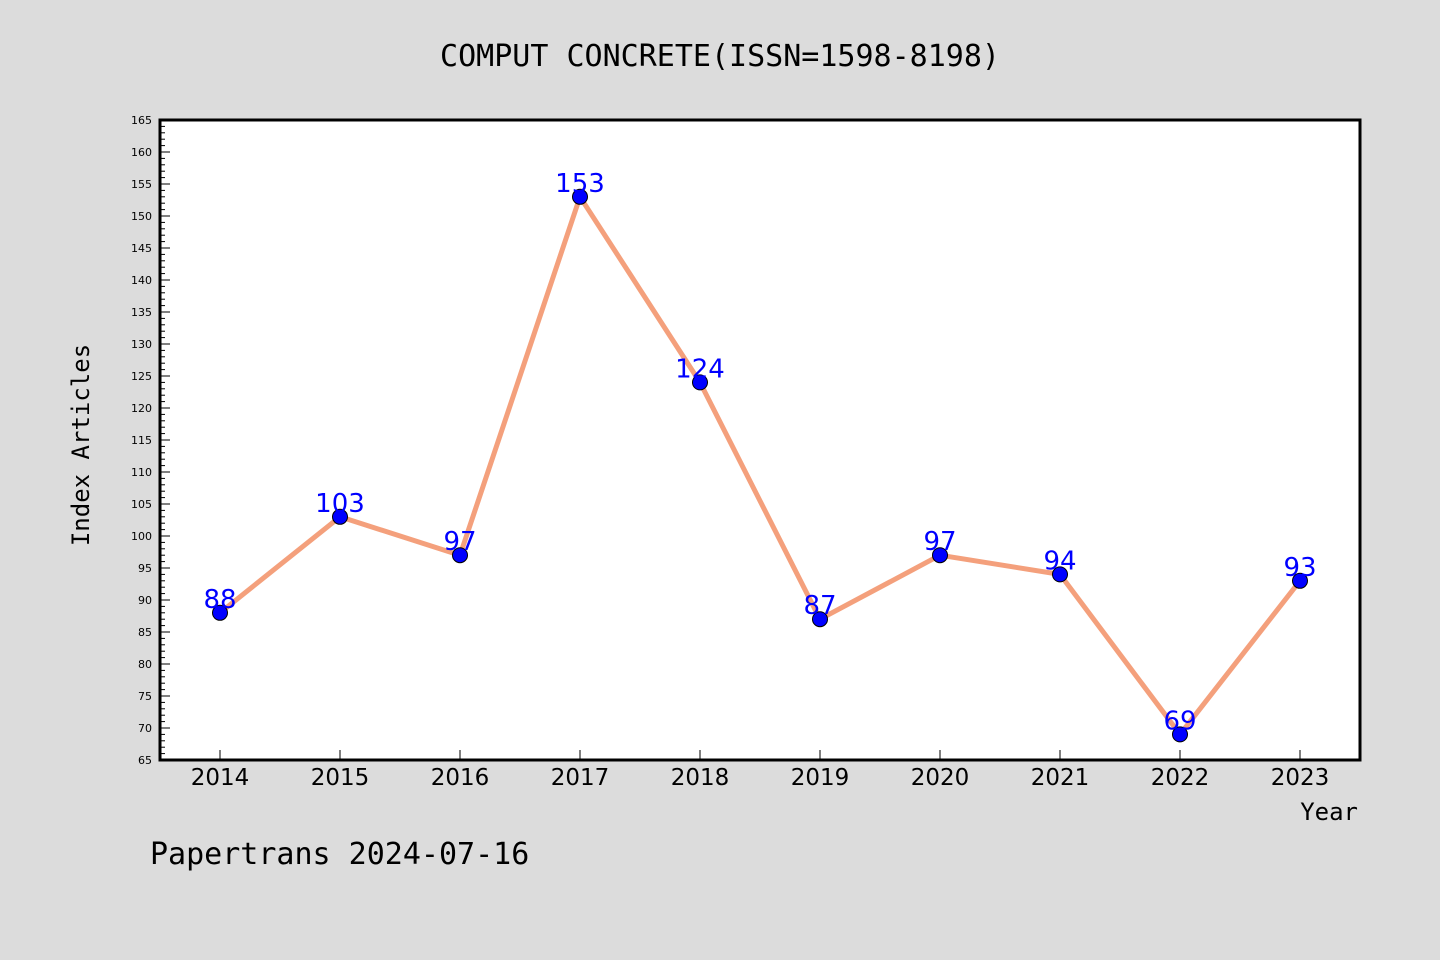 This screenshot has width=1440, height=960. I want to click on y-tick-label: 140, so click(141, 280).